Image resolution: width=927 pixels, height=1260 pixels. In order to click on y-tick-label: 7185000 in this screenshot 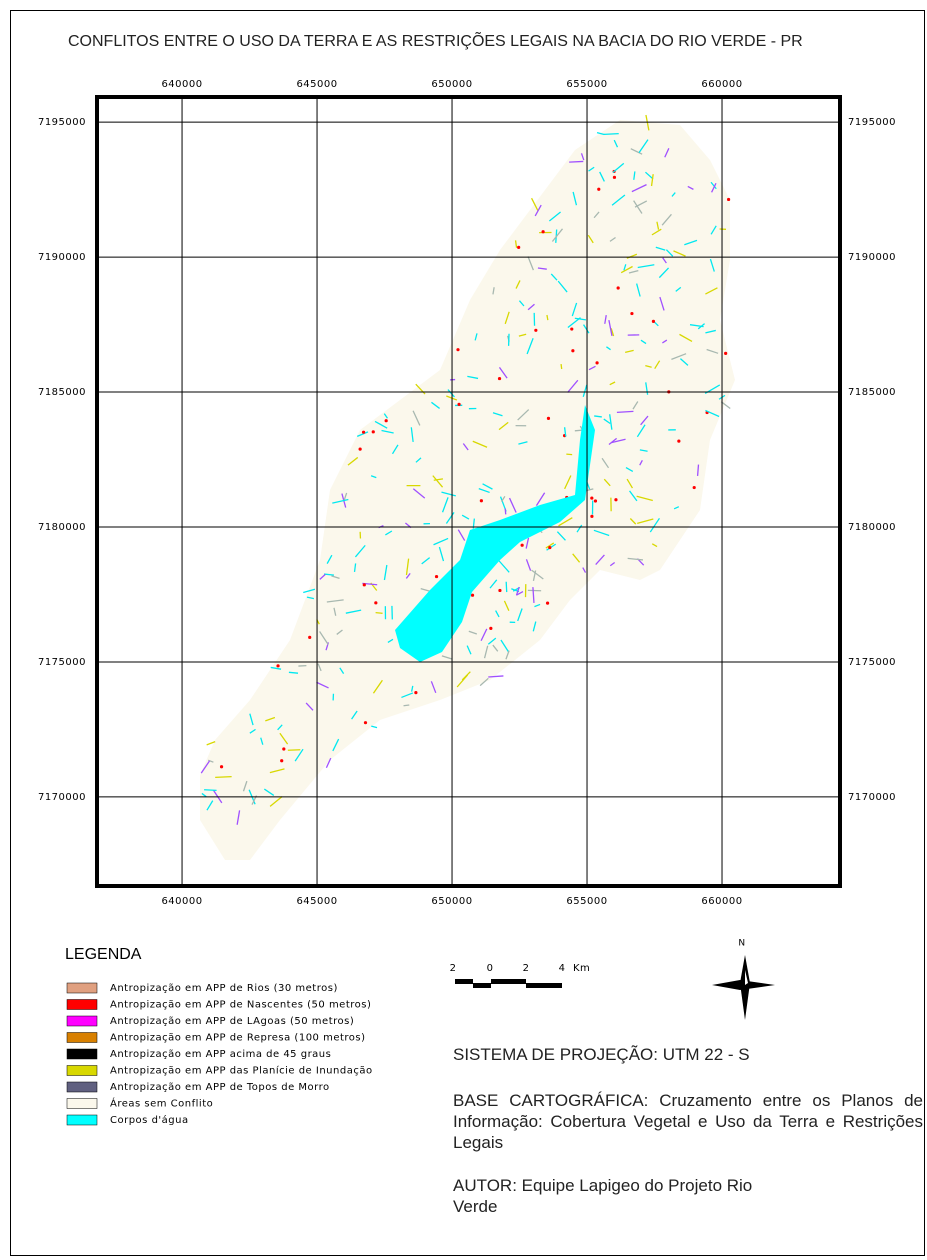, I will do `click(872, 392)`.